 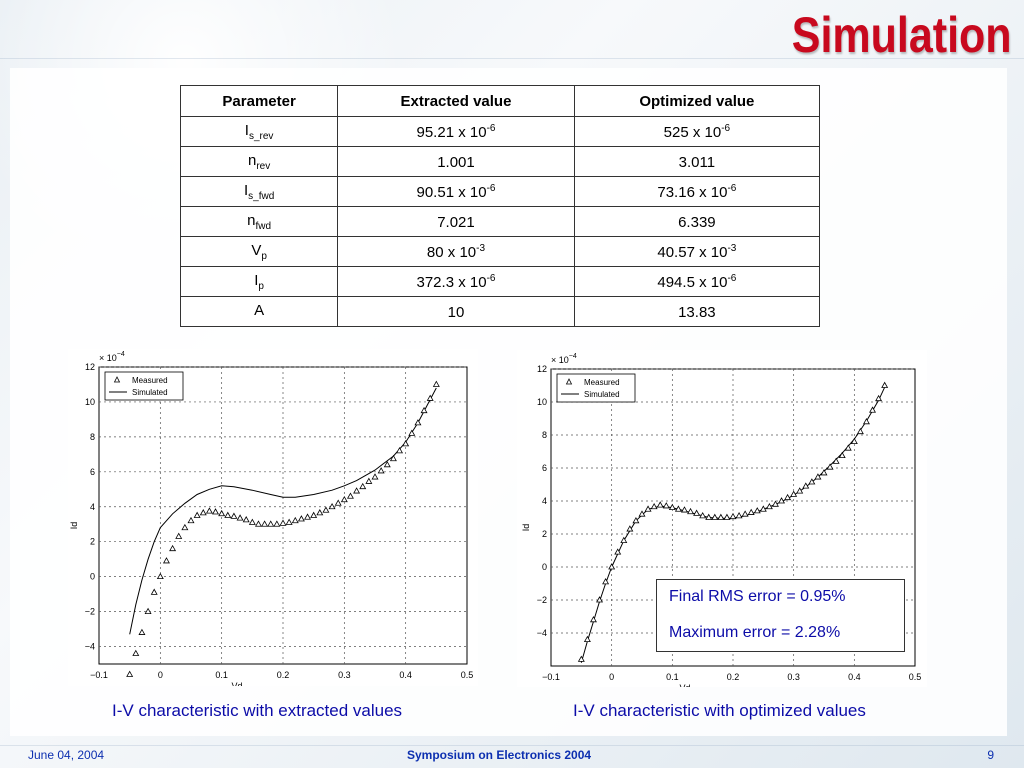 What do you see at coordinates (263, 226) in the screenshot?
I see `parameter-cell-subscript: fwd` at bounding box center [263, 226].